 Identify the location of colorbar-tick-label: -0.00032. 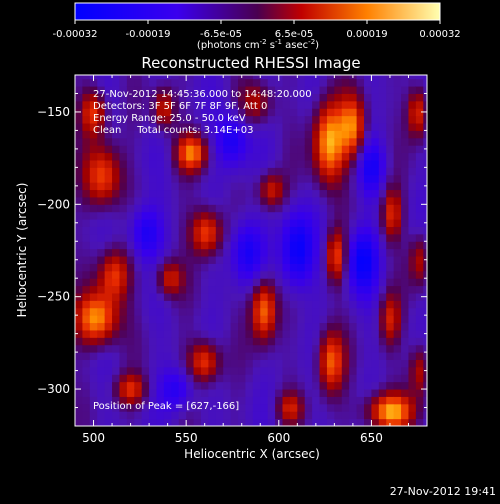
(75, 34).